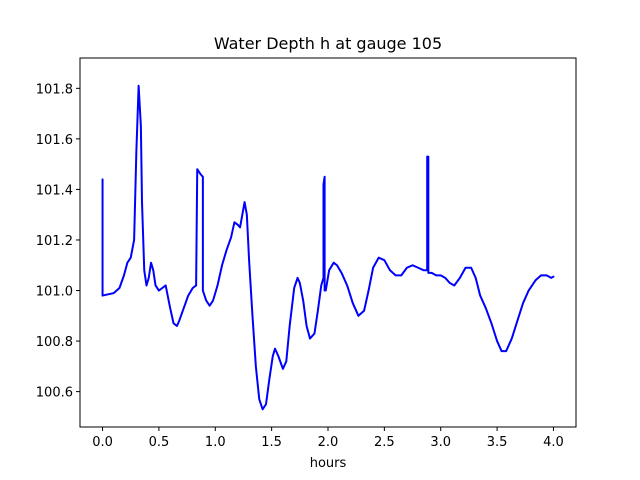 This screenshot has width=640, height=480. What do you see at coordinates (328, 442) in the screenshot?
I see `x-tick-label: 2.0` at bounding box center [328, 442].